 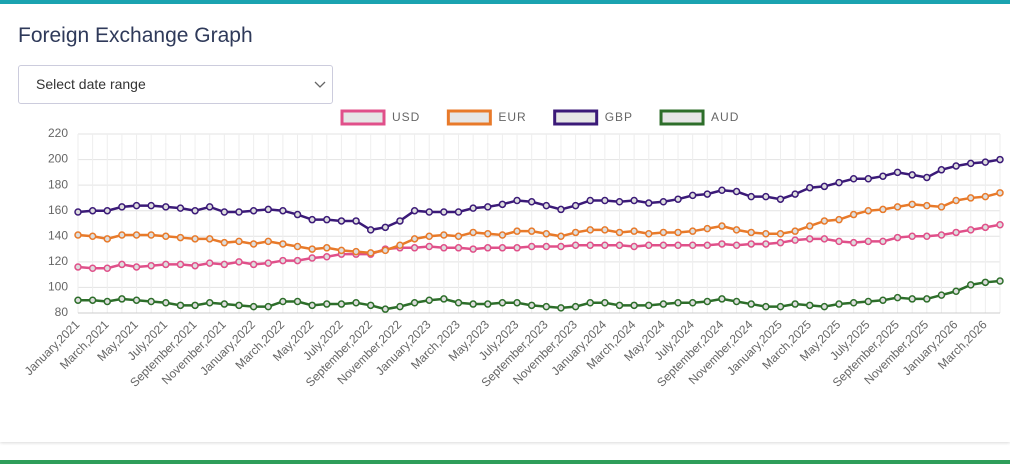 What do you see at coordinates (619, 117) in the screenshot?
I see `legend-label: GBP` at bounding box center [619, 117].